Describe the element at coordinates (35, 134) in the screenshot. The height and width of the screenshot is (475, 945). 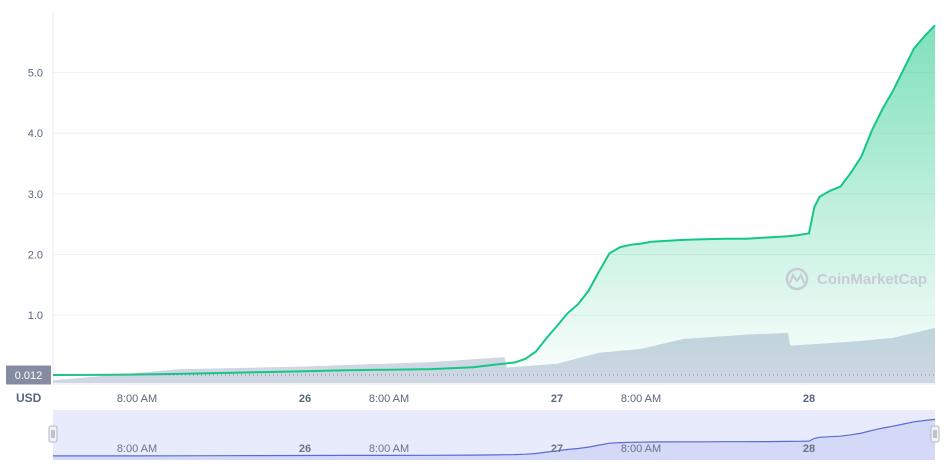
I see `y-tick-label: 4.0` at that location.